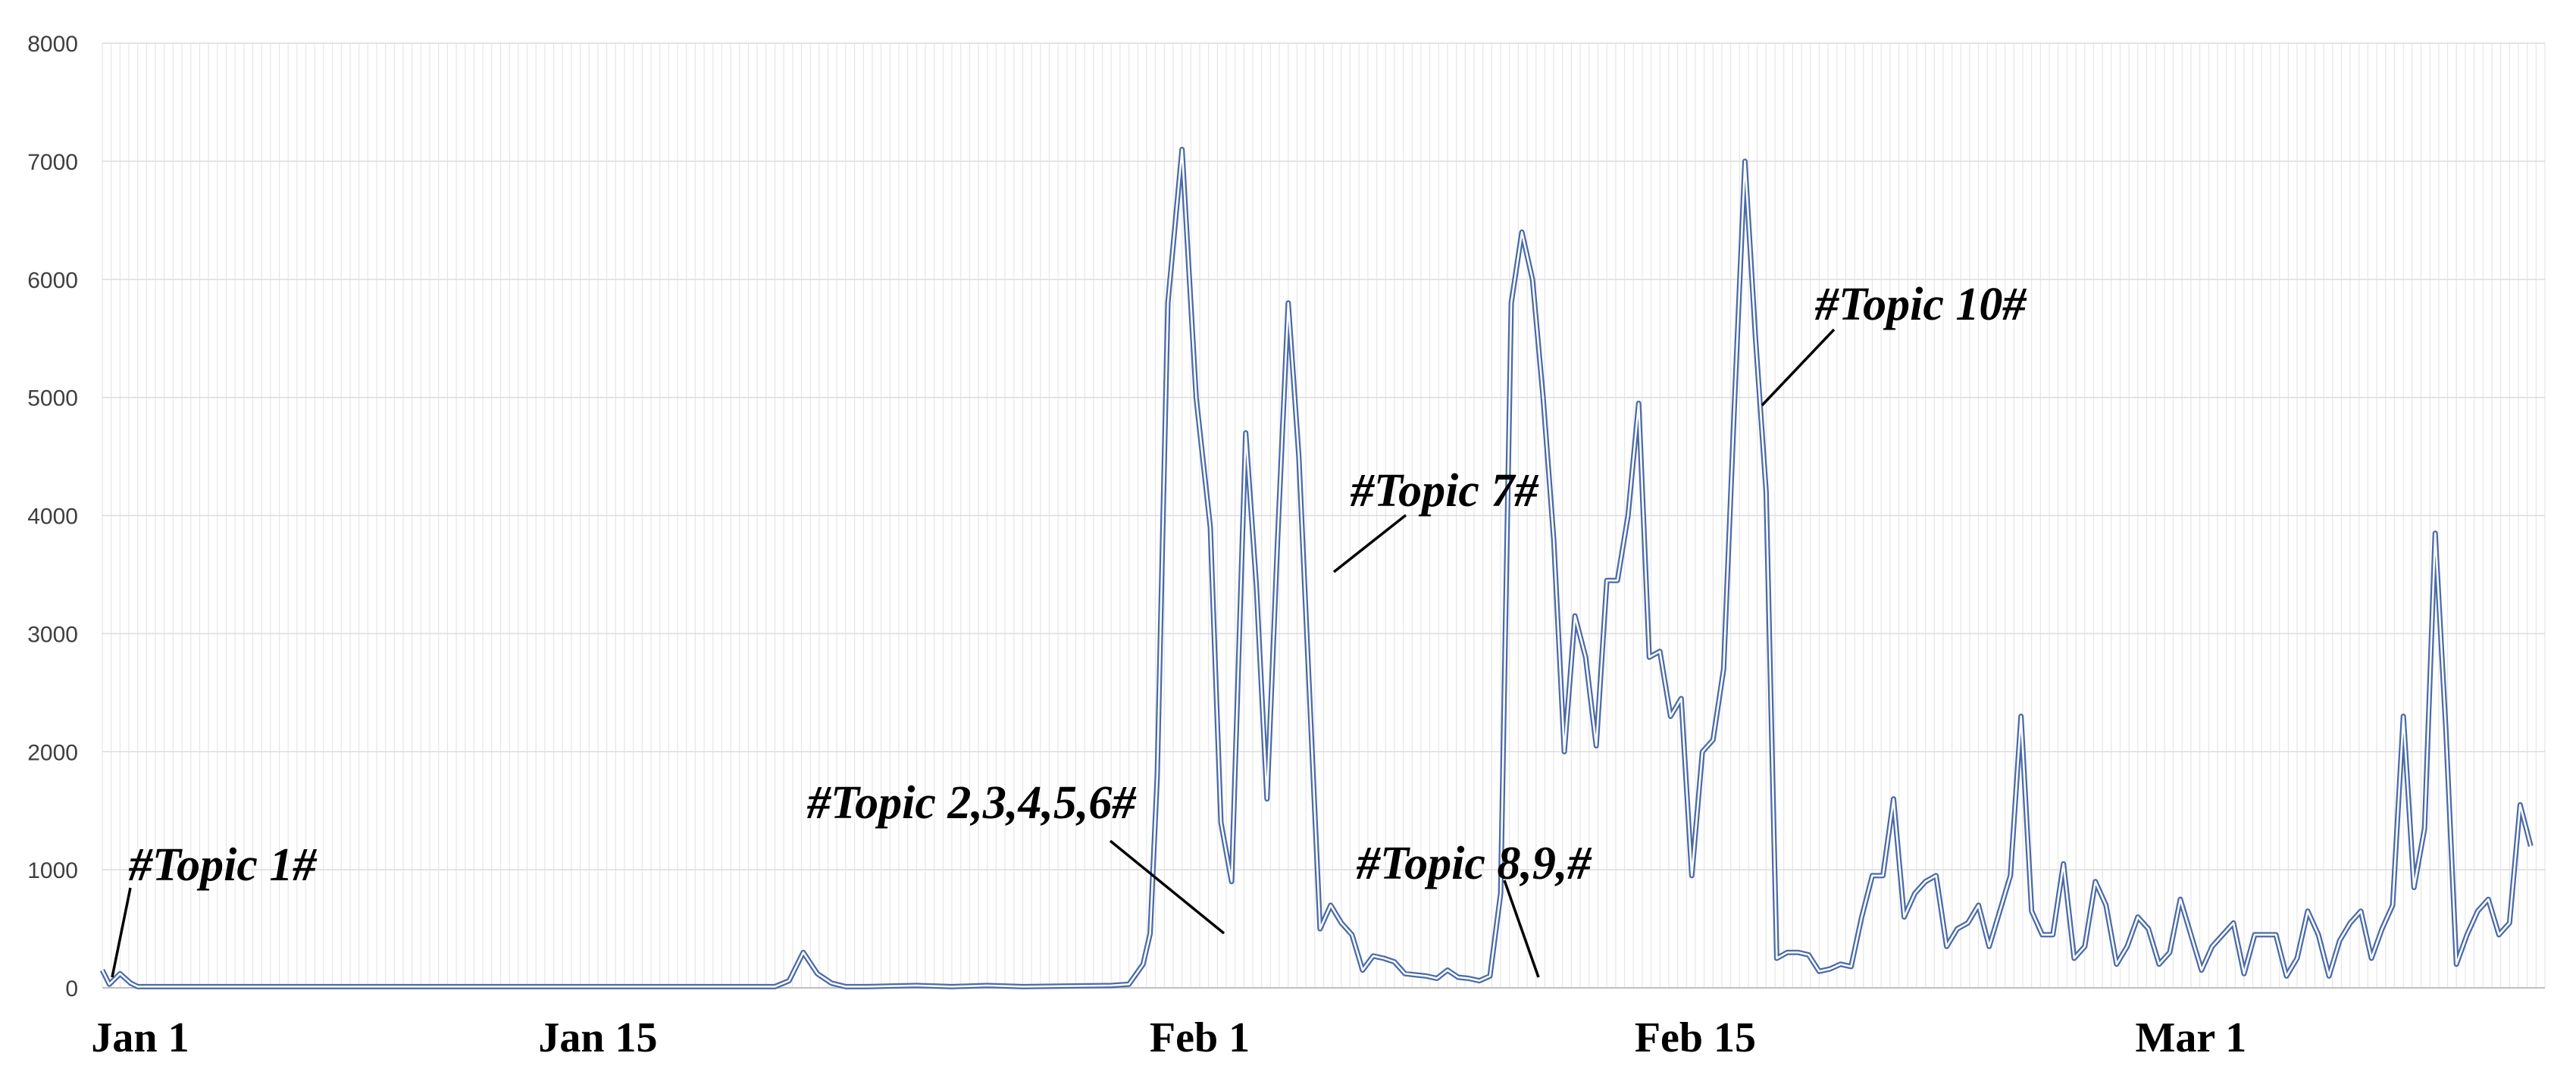 The image size is (2576, 1078). I want to click on y-axis-tick-labels: 0 1000 2000 3000 4000 5000 6000 7000 8000, so click(53, 517).